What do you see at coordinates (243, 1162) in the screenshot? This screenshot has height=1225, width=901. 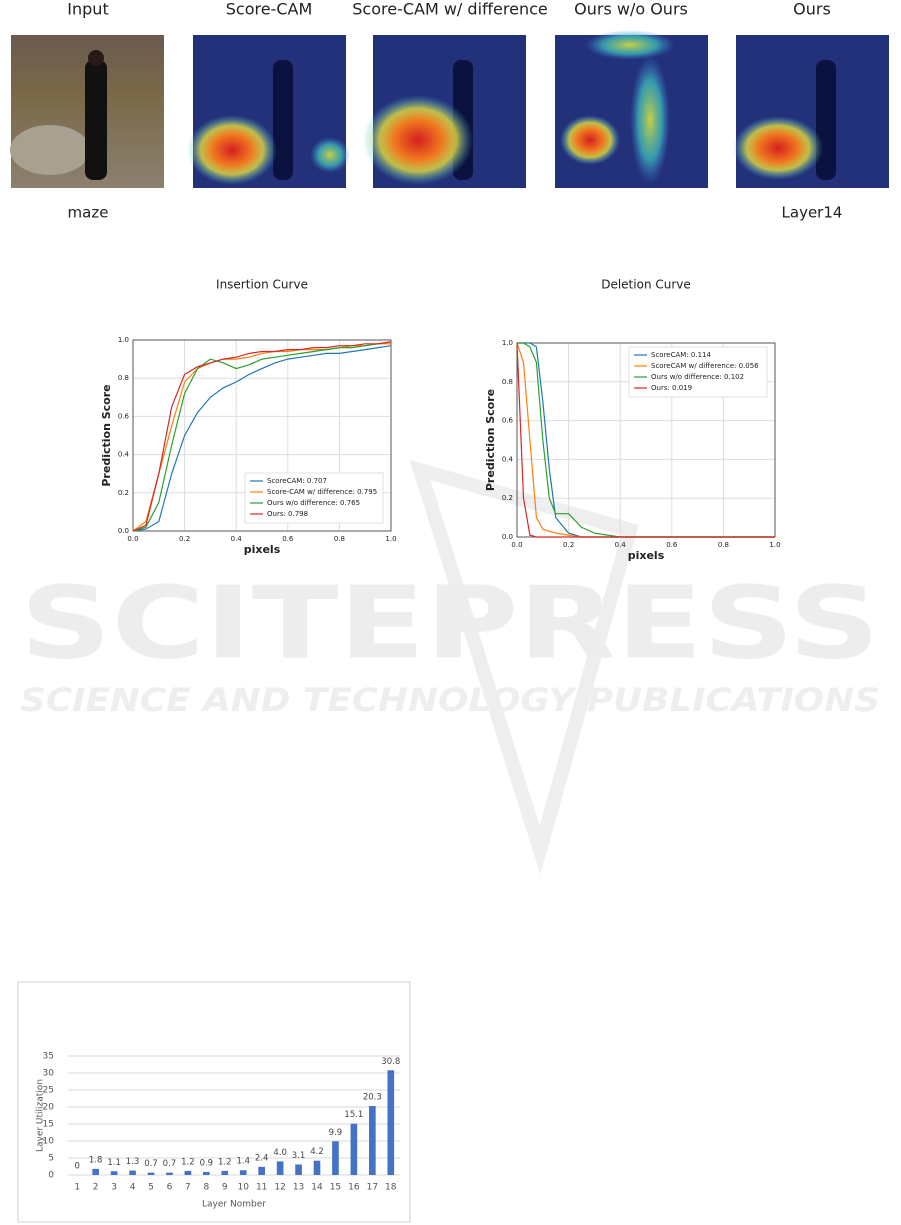 I see `value-label: 1.4` at bounding box center [243, 1162].